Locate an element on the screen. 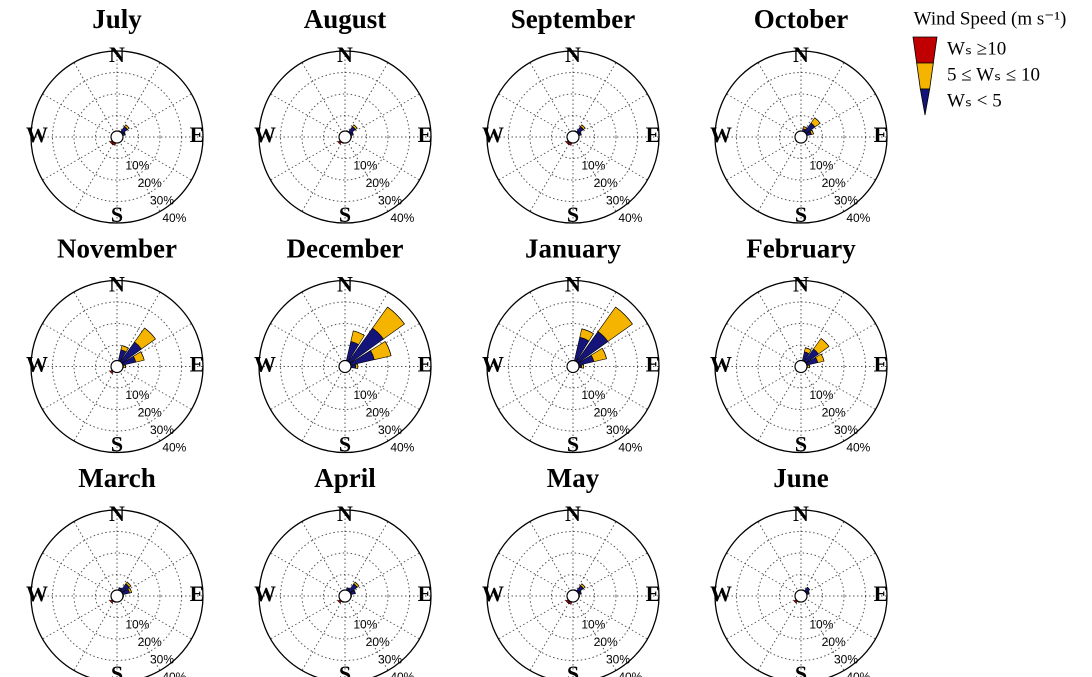  legend-swatch is located at coordinates (925, 50).